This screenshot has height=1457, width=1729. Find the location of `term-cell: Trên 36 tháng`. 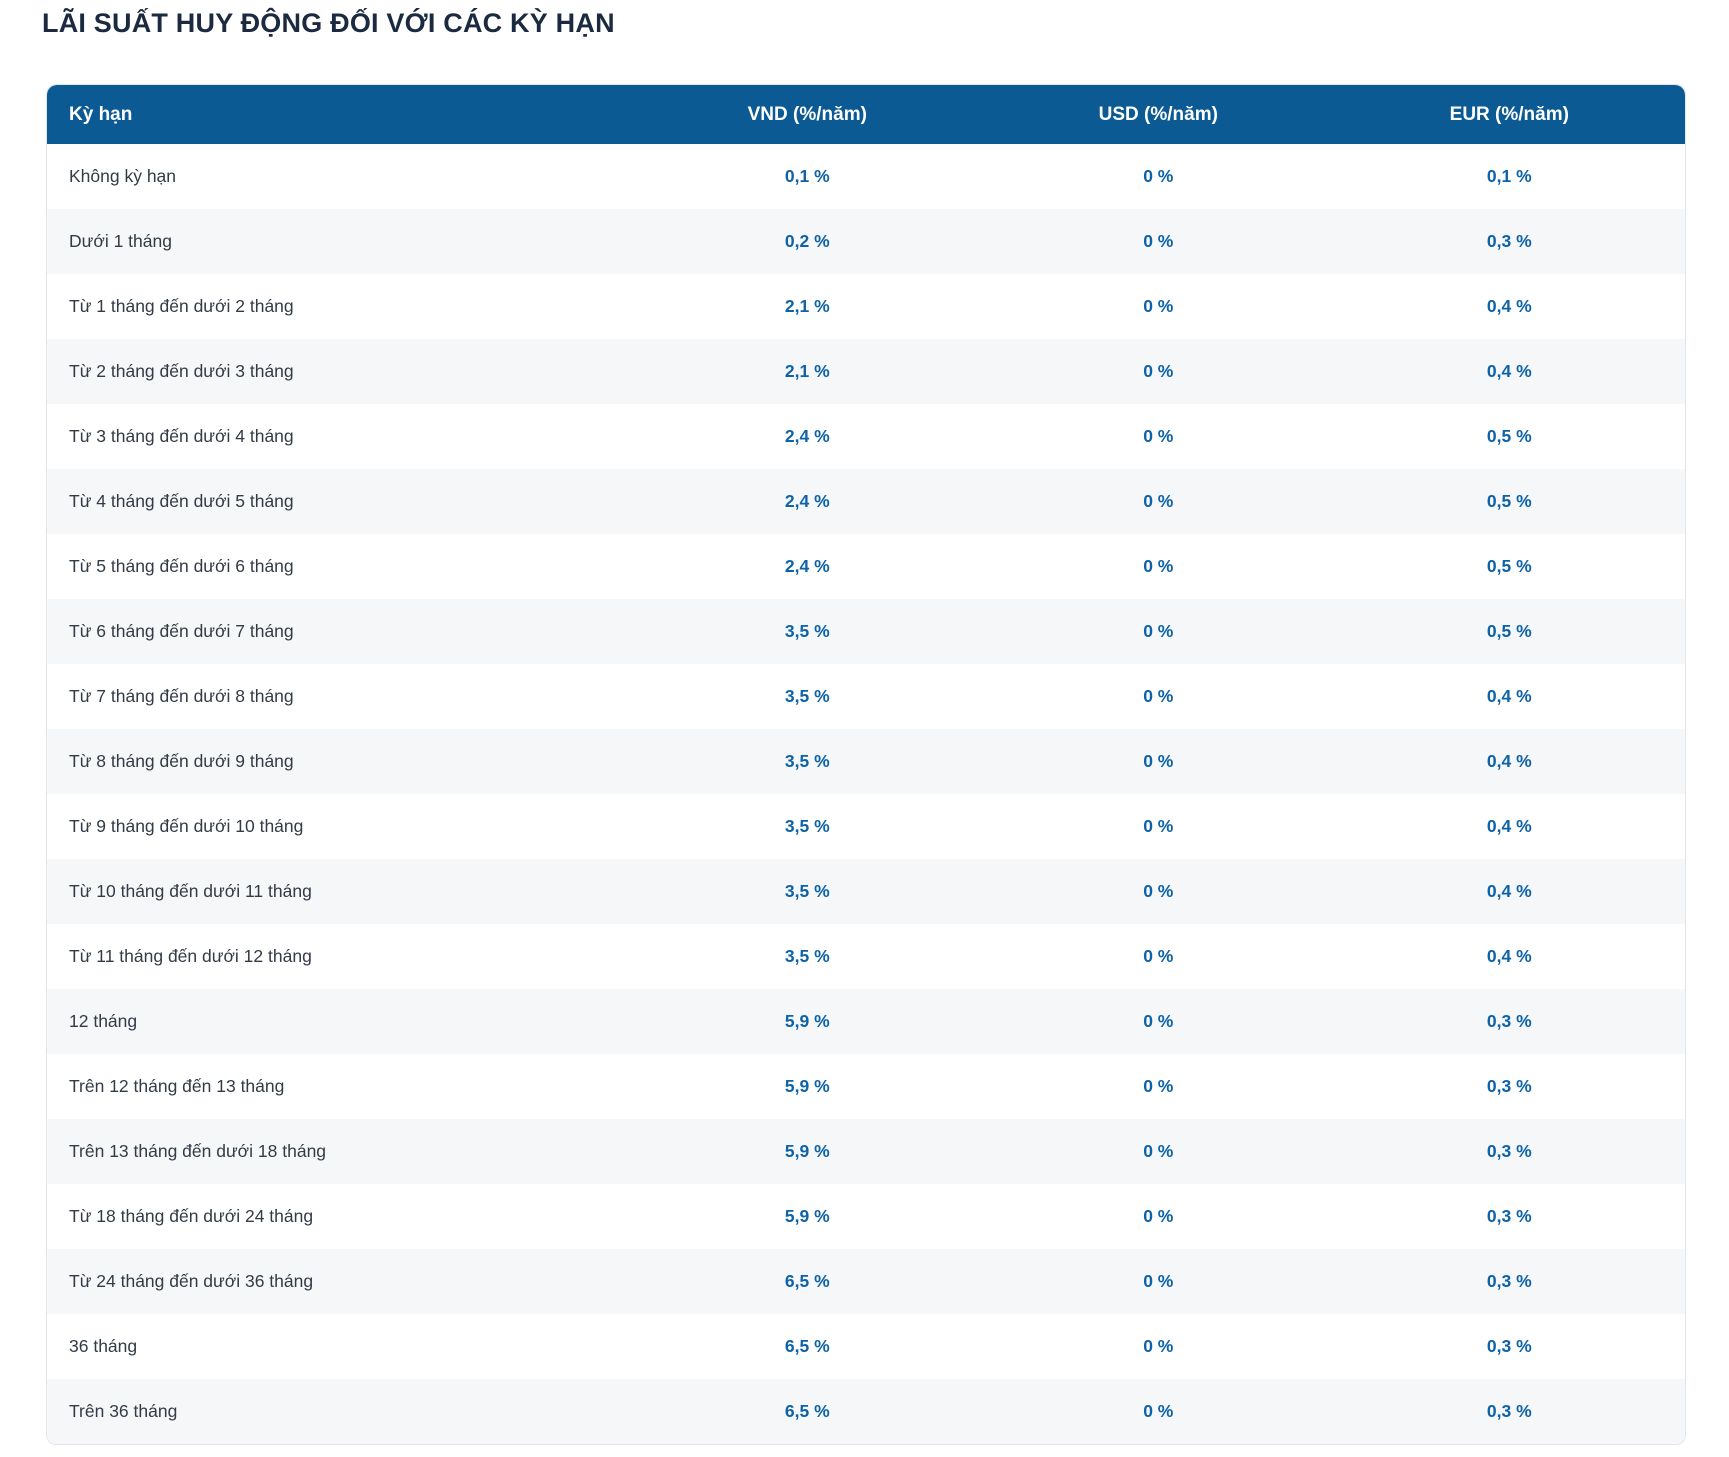

term-cell: Trên 36 tháng is located at coordinates (123, 1411).